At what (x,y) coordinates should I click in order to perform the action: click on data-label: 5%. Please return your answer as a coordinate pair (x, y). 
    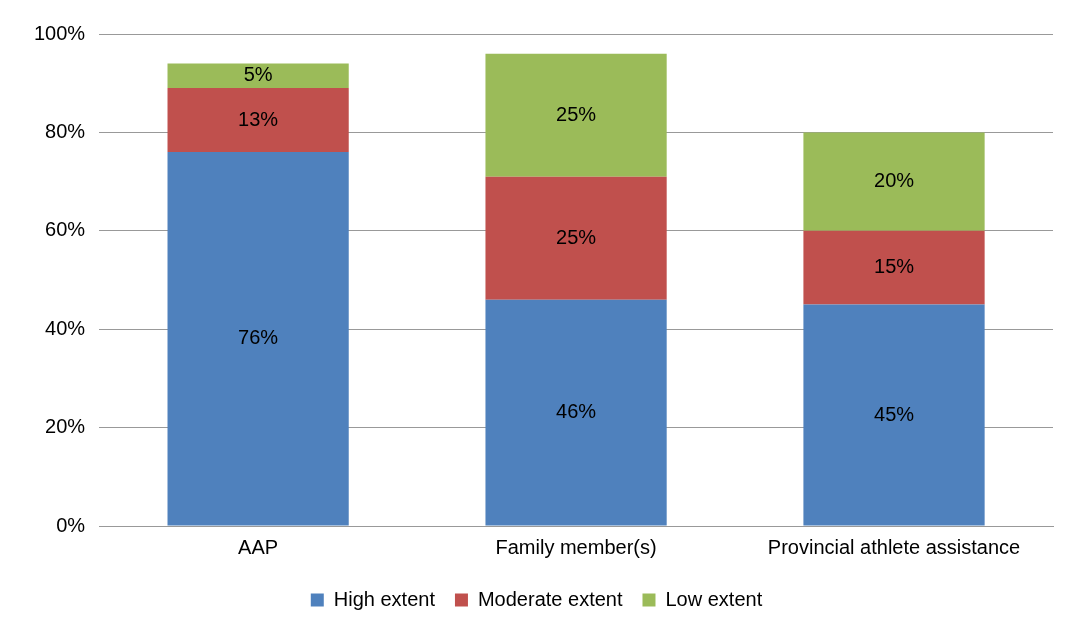
    Looking at the image, I should click on (258, 74).